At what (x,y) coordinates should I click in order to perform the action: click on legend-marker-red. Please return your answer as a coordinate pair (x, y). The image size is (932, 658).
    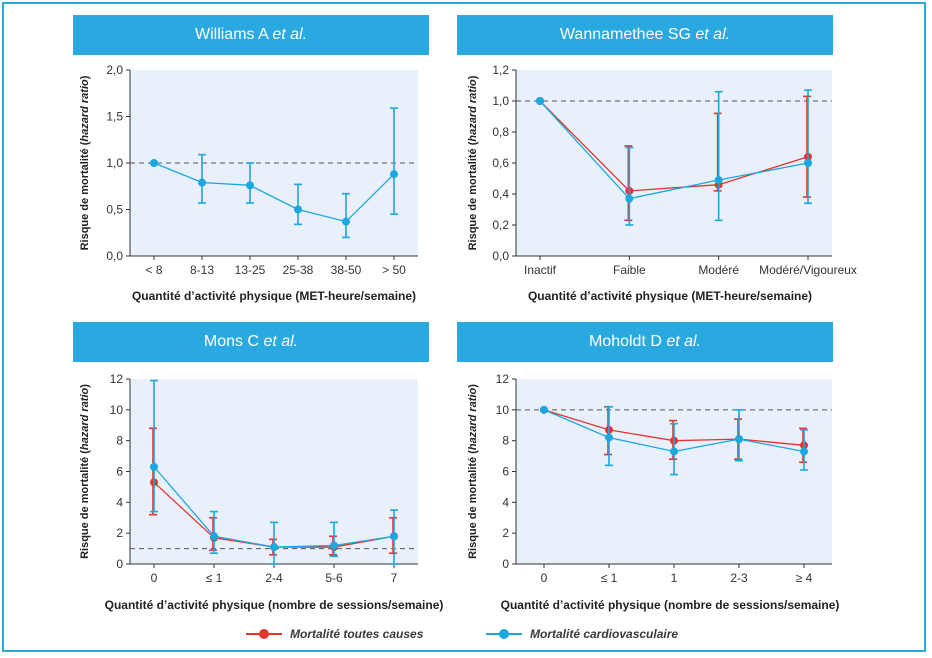
    Looking at the image, I should click on (264, 634).